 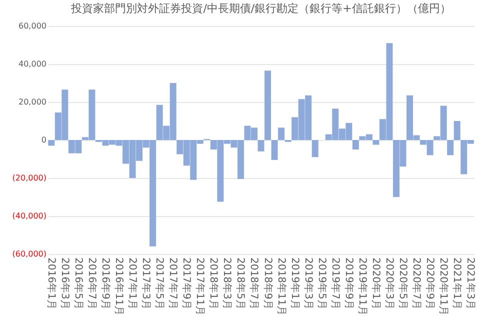 I want to click on y-tick-label: 20,000, so click(x=32, y=102).